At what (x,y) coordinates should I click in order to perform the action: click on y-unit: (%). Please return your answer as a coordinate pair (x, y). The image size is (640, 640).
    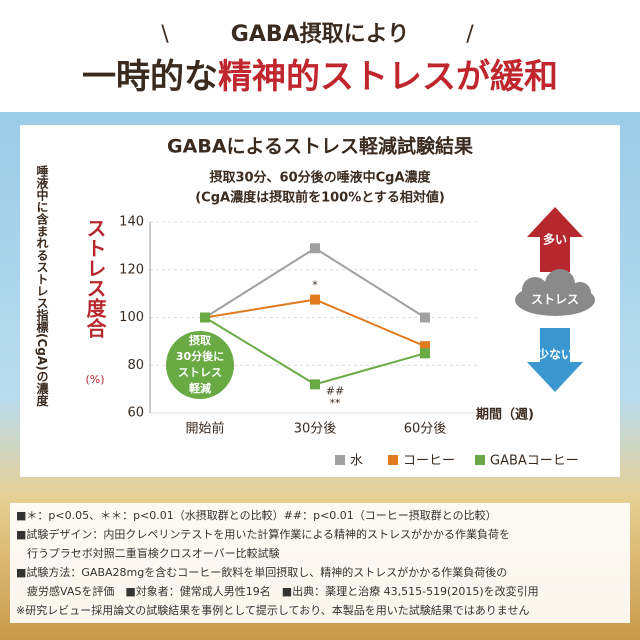
    Looking at the image, I should click on (94, 379).